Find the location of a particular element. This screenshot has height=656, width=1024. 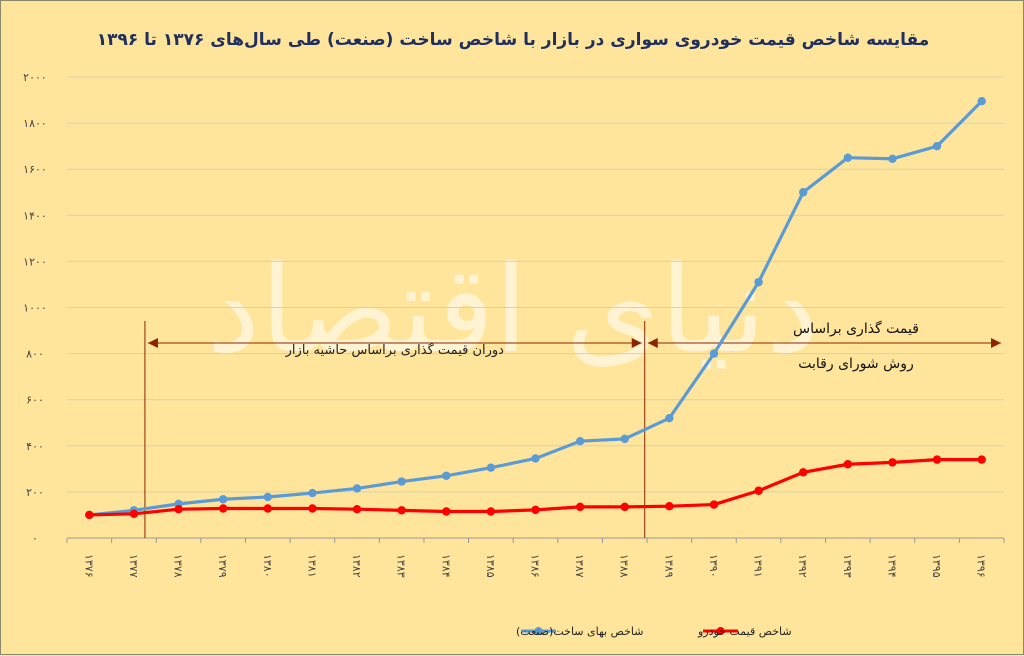

x-tick-label: ۱۳۷۸ is located at coordinates (178, 566).